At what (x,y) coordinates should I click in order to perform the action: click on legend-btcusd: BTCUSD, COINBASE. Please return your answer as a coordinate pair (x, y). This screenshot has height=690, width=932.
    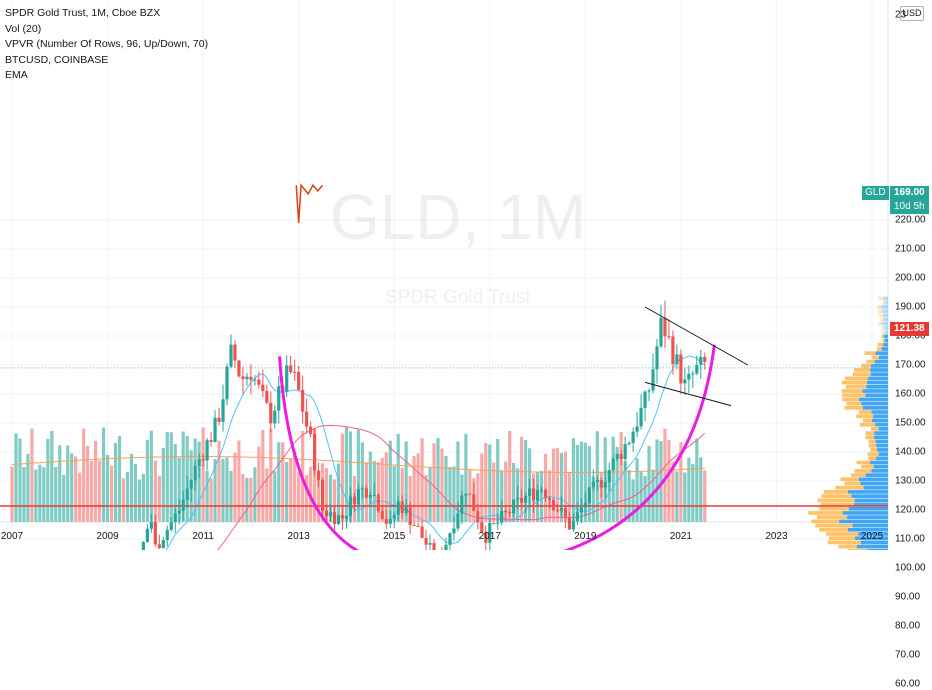
    Looking at the image, I should click on (57, 59).